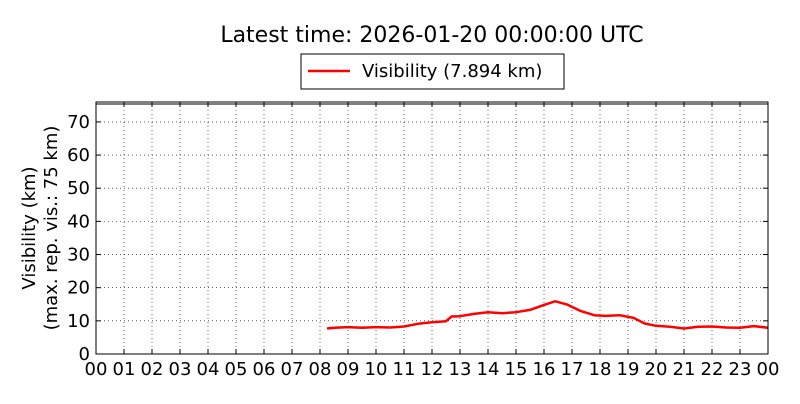 The width and height of the screenshot is (800, 404). I want to click on series, so click(547, 315).